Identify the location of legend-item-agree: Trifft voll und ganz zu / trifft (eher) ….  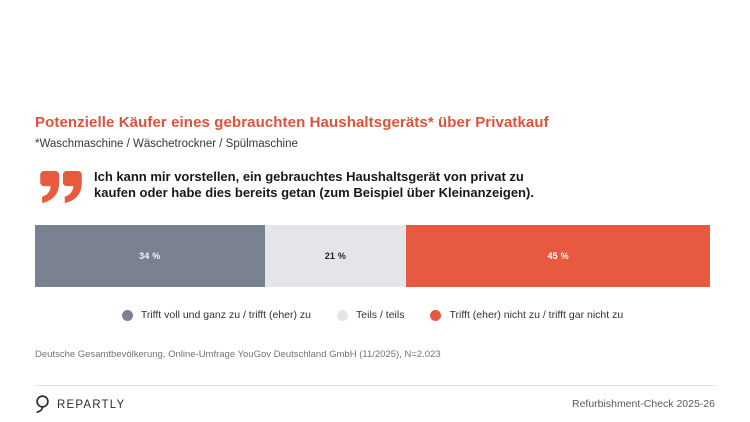
(216, 315).